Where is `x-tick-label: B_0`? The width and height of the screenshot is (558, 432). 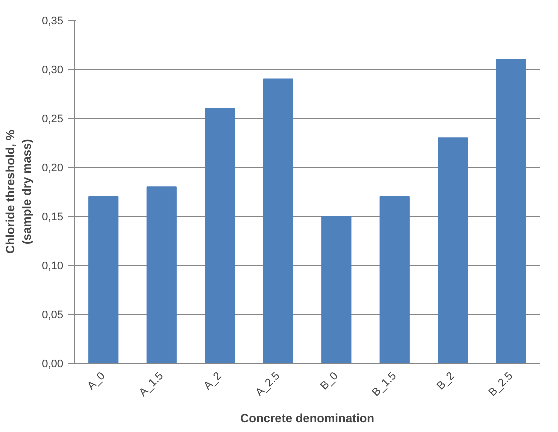 x-tick-label: B_0 is located at coordinates (329, 381).